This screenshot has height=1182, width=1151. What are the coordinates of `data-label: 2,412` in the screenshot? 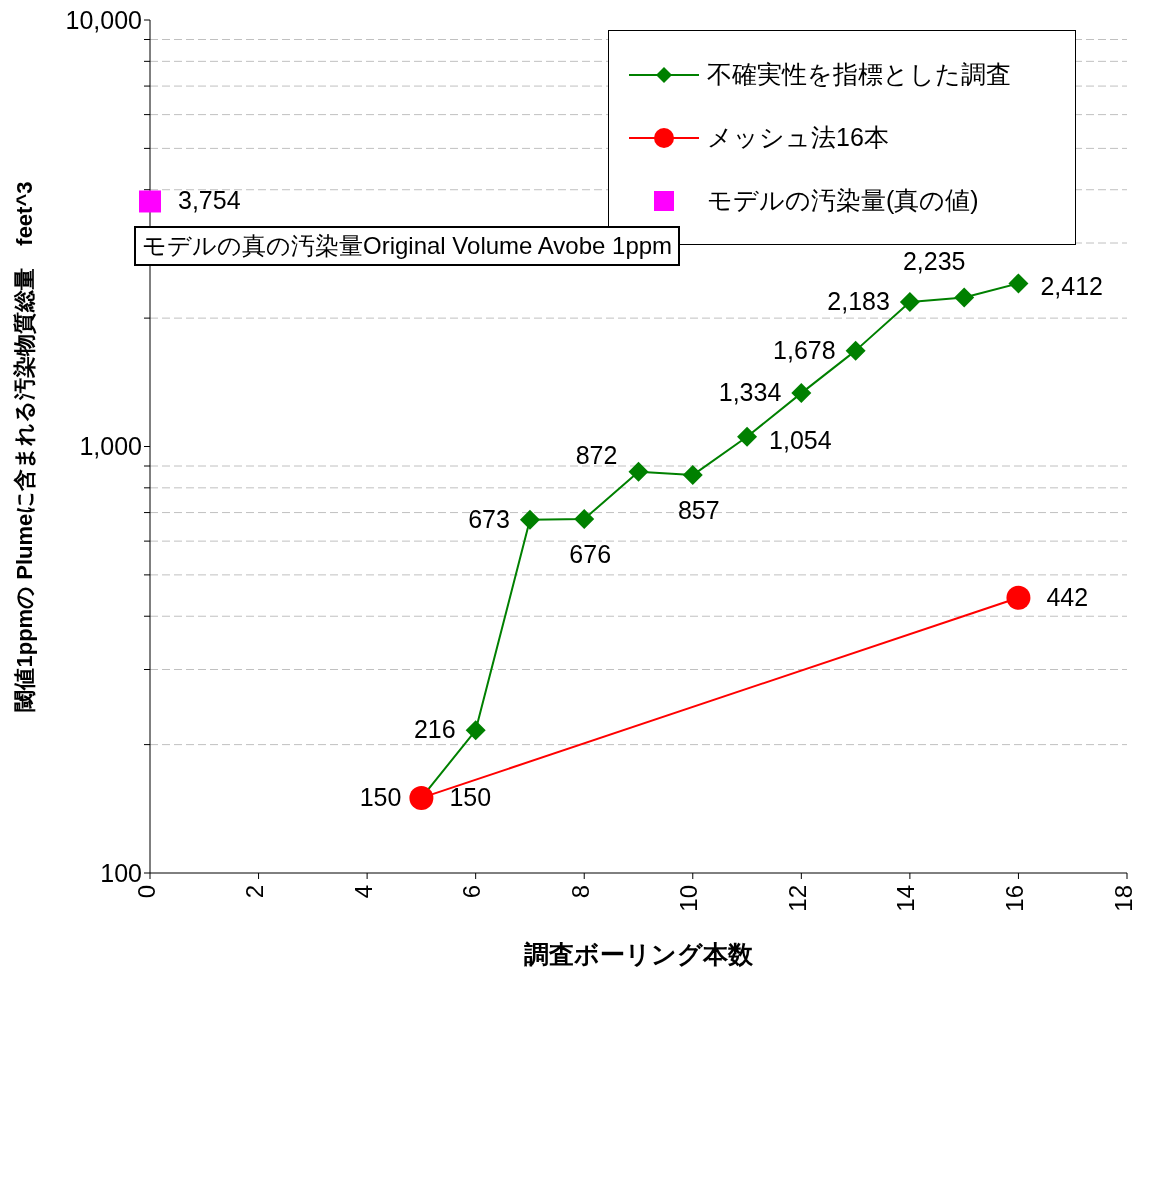 It's located at (1072, 286).